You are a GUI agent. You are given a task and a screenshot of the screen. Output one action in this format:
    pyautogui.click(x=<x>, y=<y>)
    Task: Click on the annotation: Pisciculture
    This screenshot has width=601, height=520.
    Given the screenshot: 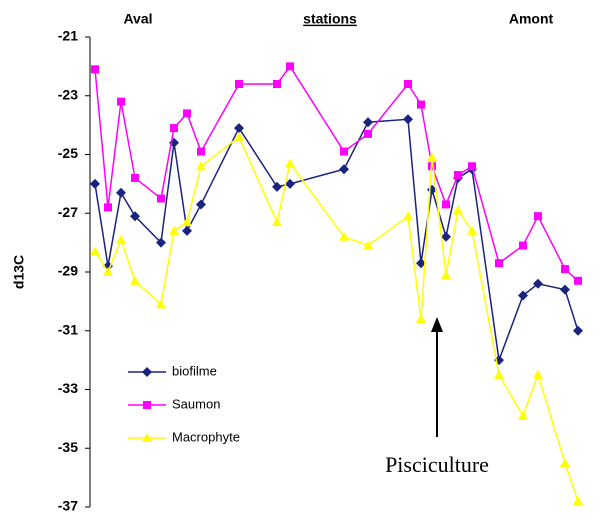 What is the action you would take?
    pyautogui.click(x=437, y=464)
    